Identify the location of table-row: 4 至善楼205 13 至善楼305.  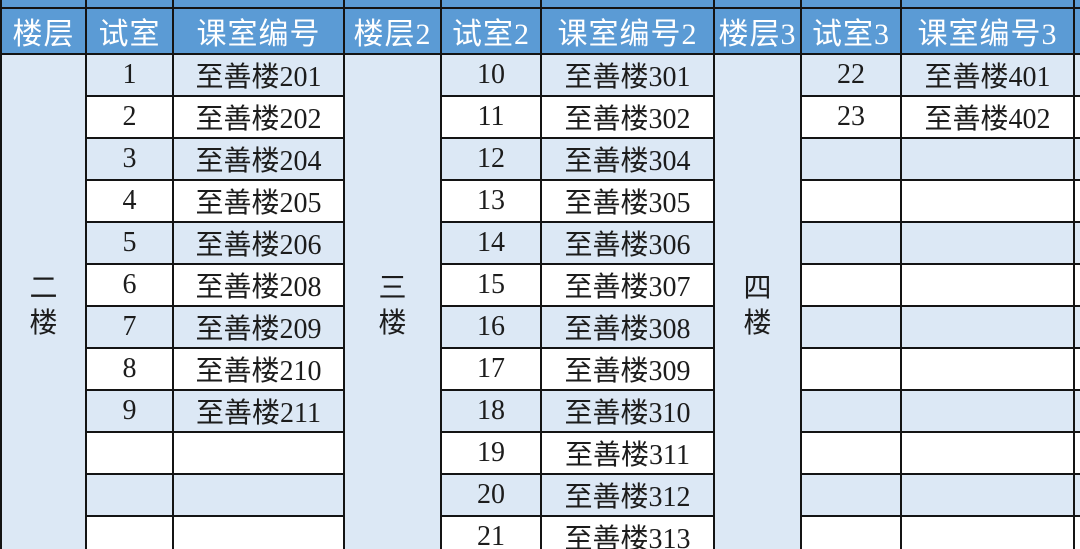
(540, 201).